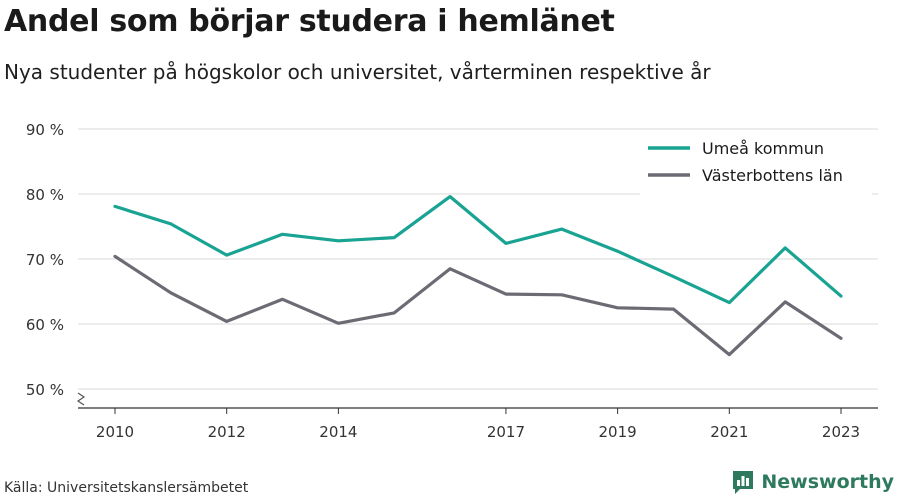 This screenshot has height=500, width=900. I want to click on newsworthy-logo-icon, so click(743, 482).